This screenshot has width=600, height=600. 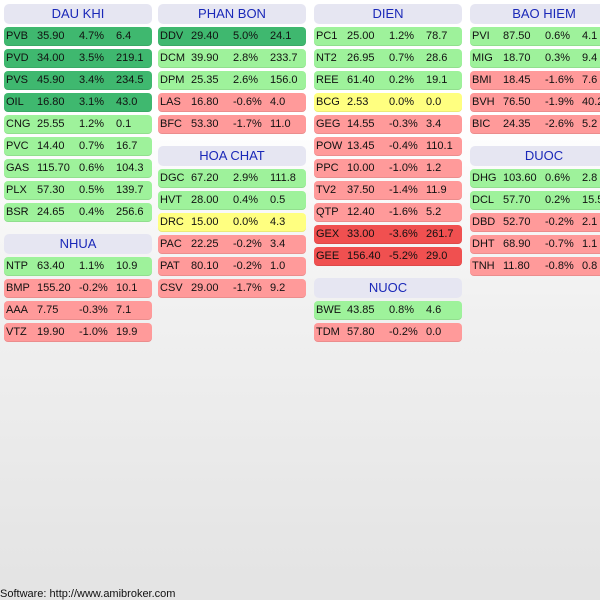 What do you see at coordinates (78, 212) in the screenshot?
I see `stock-row: BSR 24.65 0.4% 256.6` at bounding box center [78, 212].